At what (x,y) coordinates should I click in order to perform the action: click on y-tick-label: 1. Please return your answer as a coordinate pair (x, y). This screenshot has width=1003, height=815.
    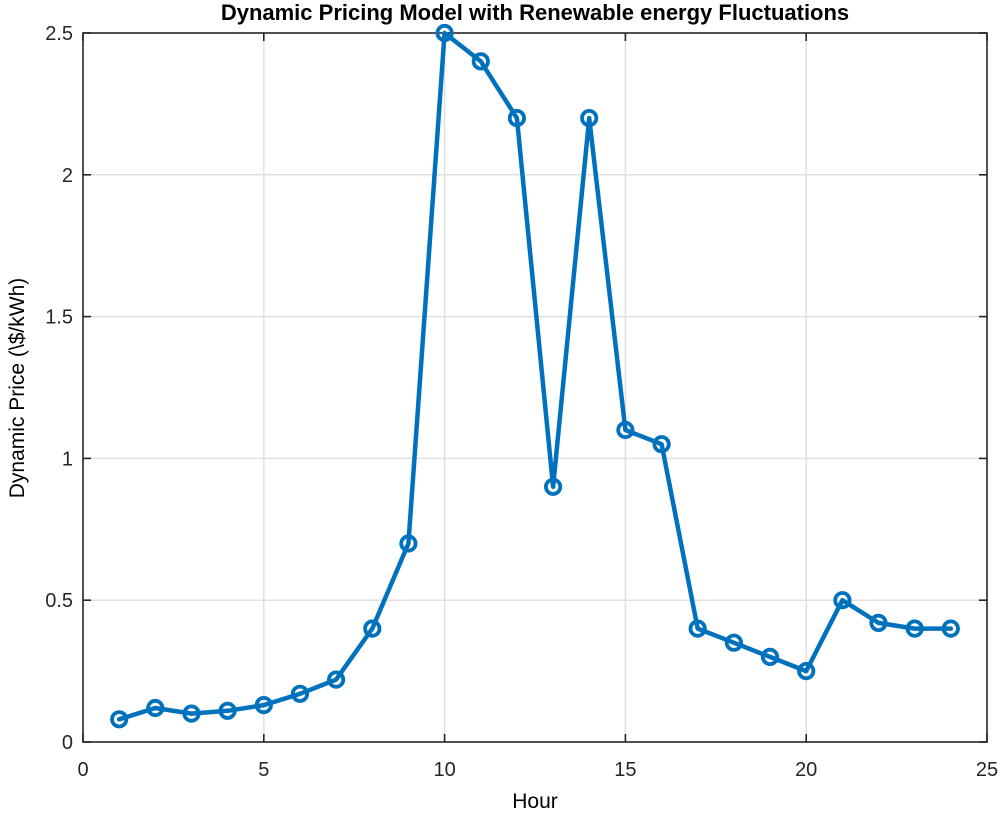
    Looking at the image, I should click on (67, 459).